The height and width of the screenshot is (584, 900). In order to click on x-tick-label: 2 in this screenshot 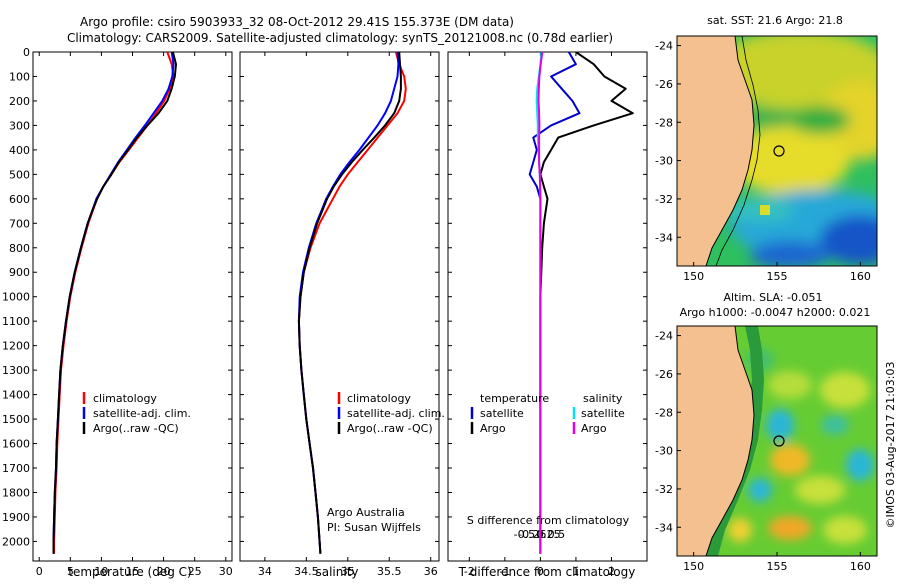, I will do `click(611, 571)`.